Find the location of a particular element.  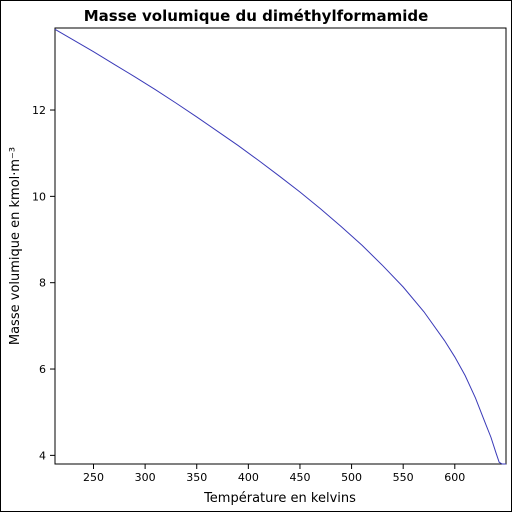

x-tick-label: 600 is located at coordinates (454, 477).